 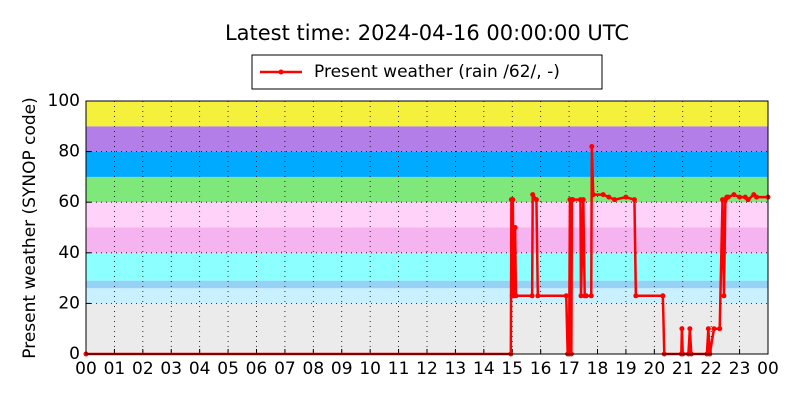 What do you see at coordinates (342, 369) in the screenshot?
I see `x-tick-label: 09` at bounding box center [342, 369].